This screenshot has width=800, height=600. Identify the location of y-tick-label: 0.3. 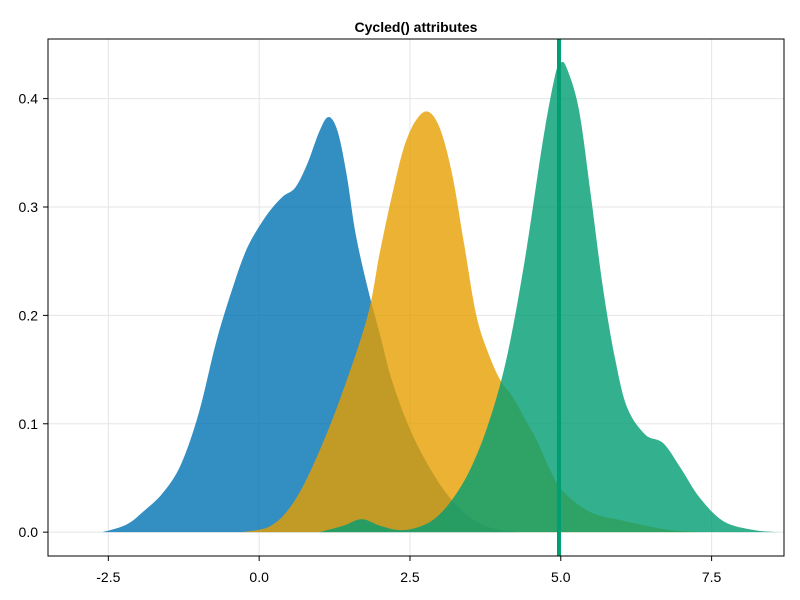
(29, 207).